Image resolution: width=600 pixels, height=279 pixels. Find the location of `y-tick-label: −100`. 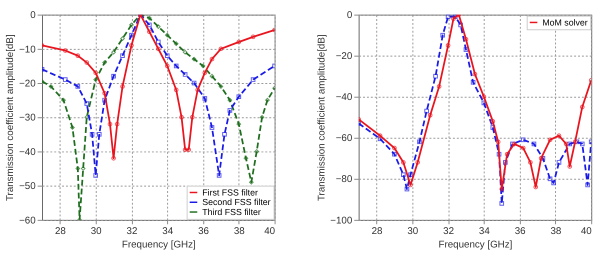

y-tick-label: −100 is located at coordinates (341, 220).